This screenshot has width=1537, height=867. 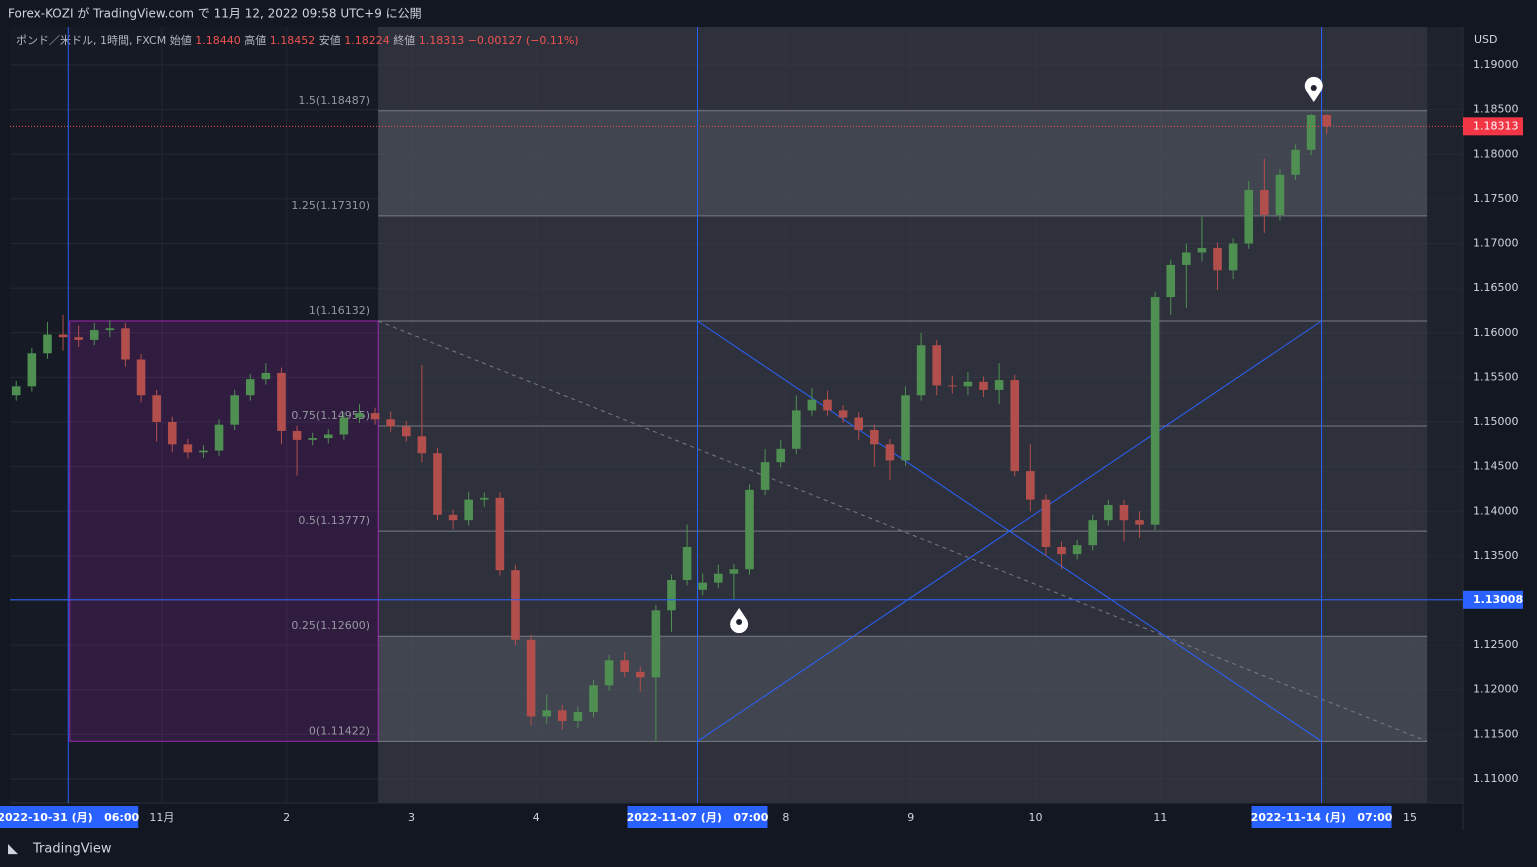 I want to click on x-tick-label: 10, so click(x=1036, y=817).